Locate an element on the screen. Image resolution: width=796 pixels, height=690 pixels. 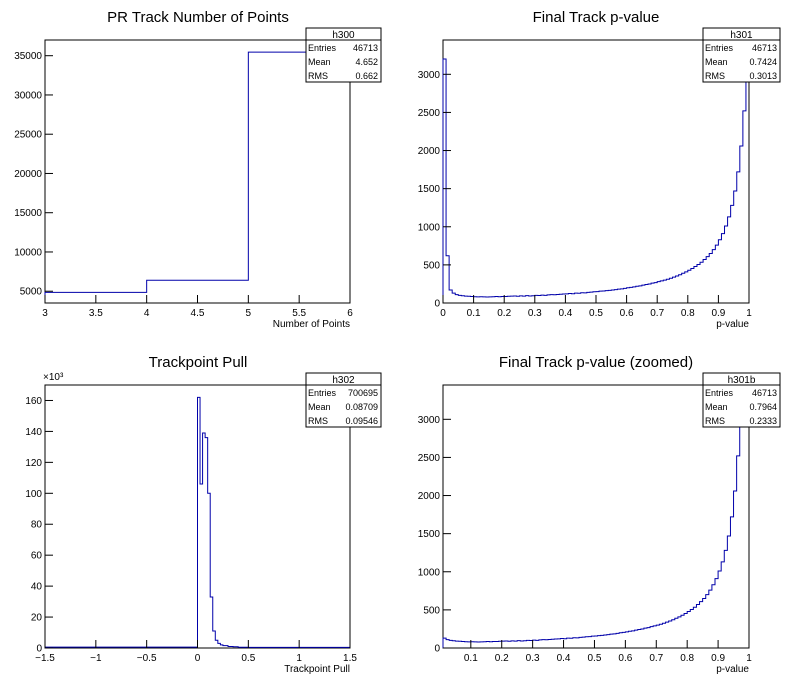
plot-frame is located at coordinates (596, 516).